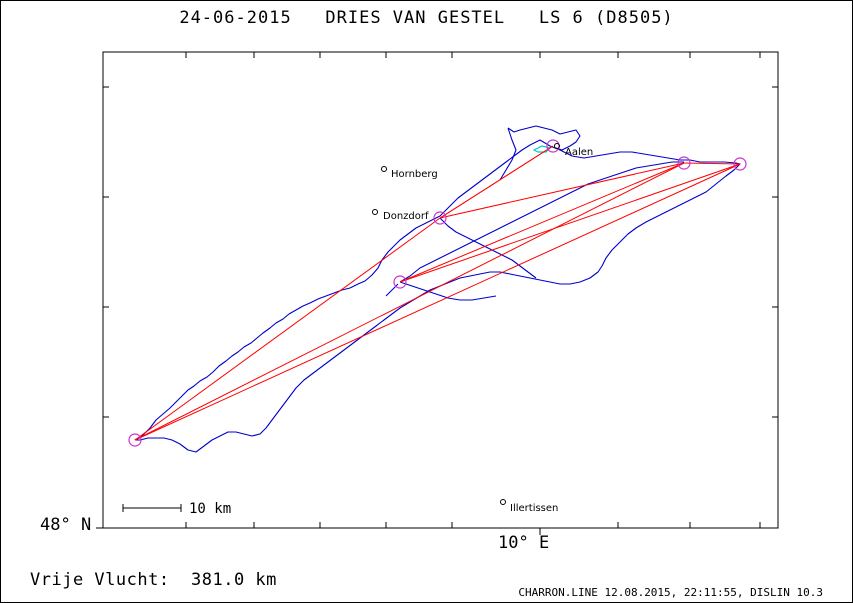  I want to click on scale-label: 10 km, so click(210, 509).